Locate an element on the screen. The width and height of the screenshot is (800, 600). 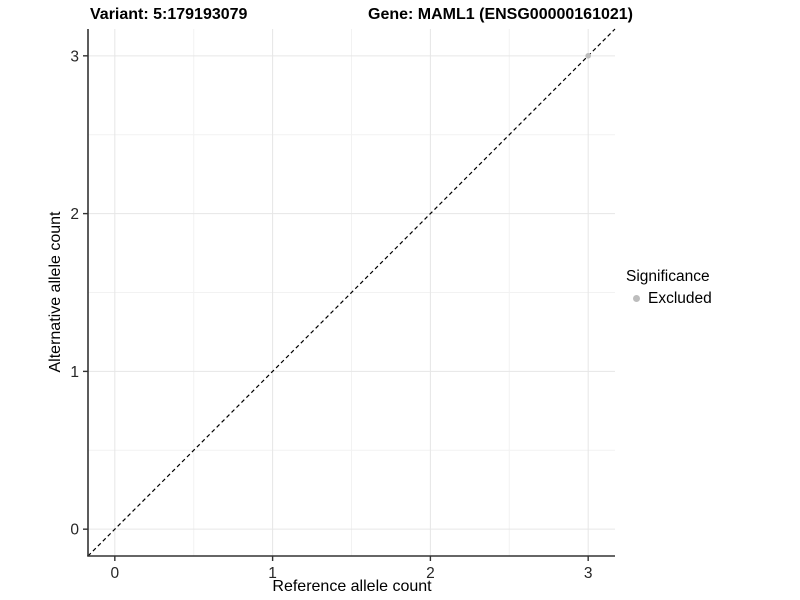
plot-title-gene: Gene: MAML1 (ENSG00000161021) is located at coordinates (500, 14).